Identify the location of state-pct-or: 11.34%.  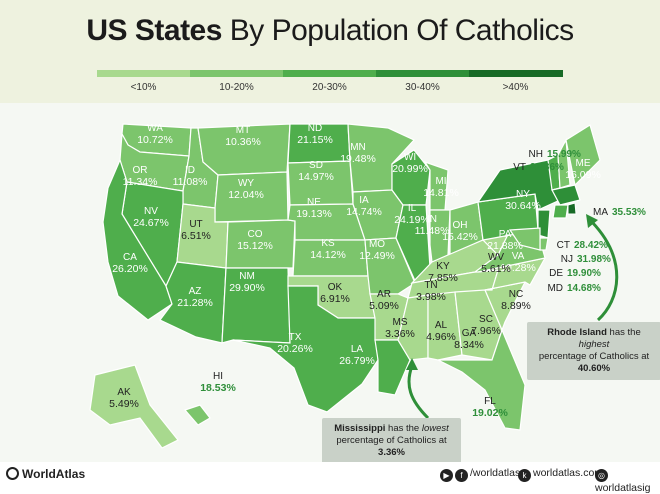
(140, 182).